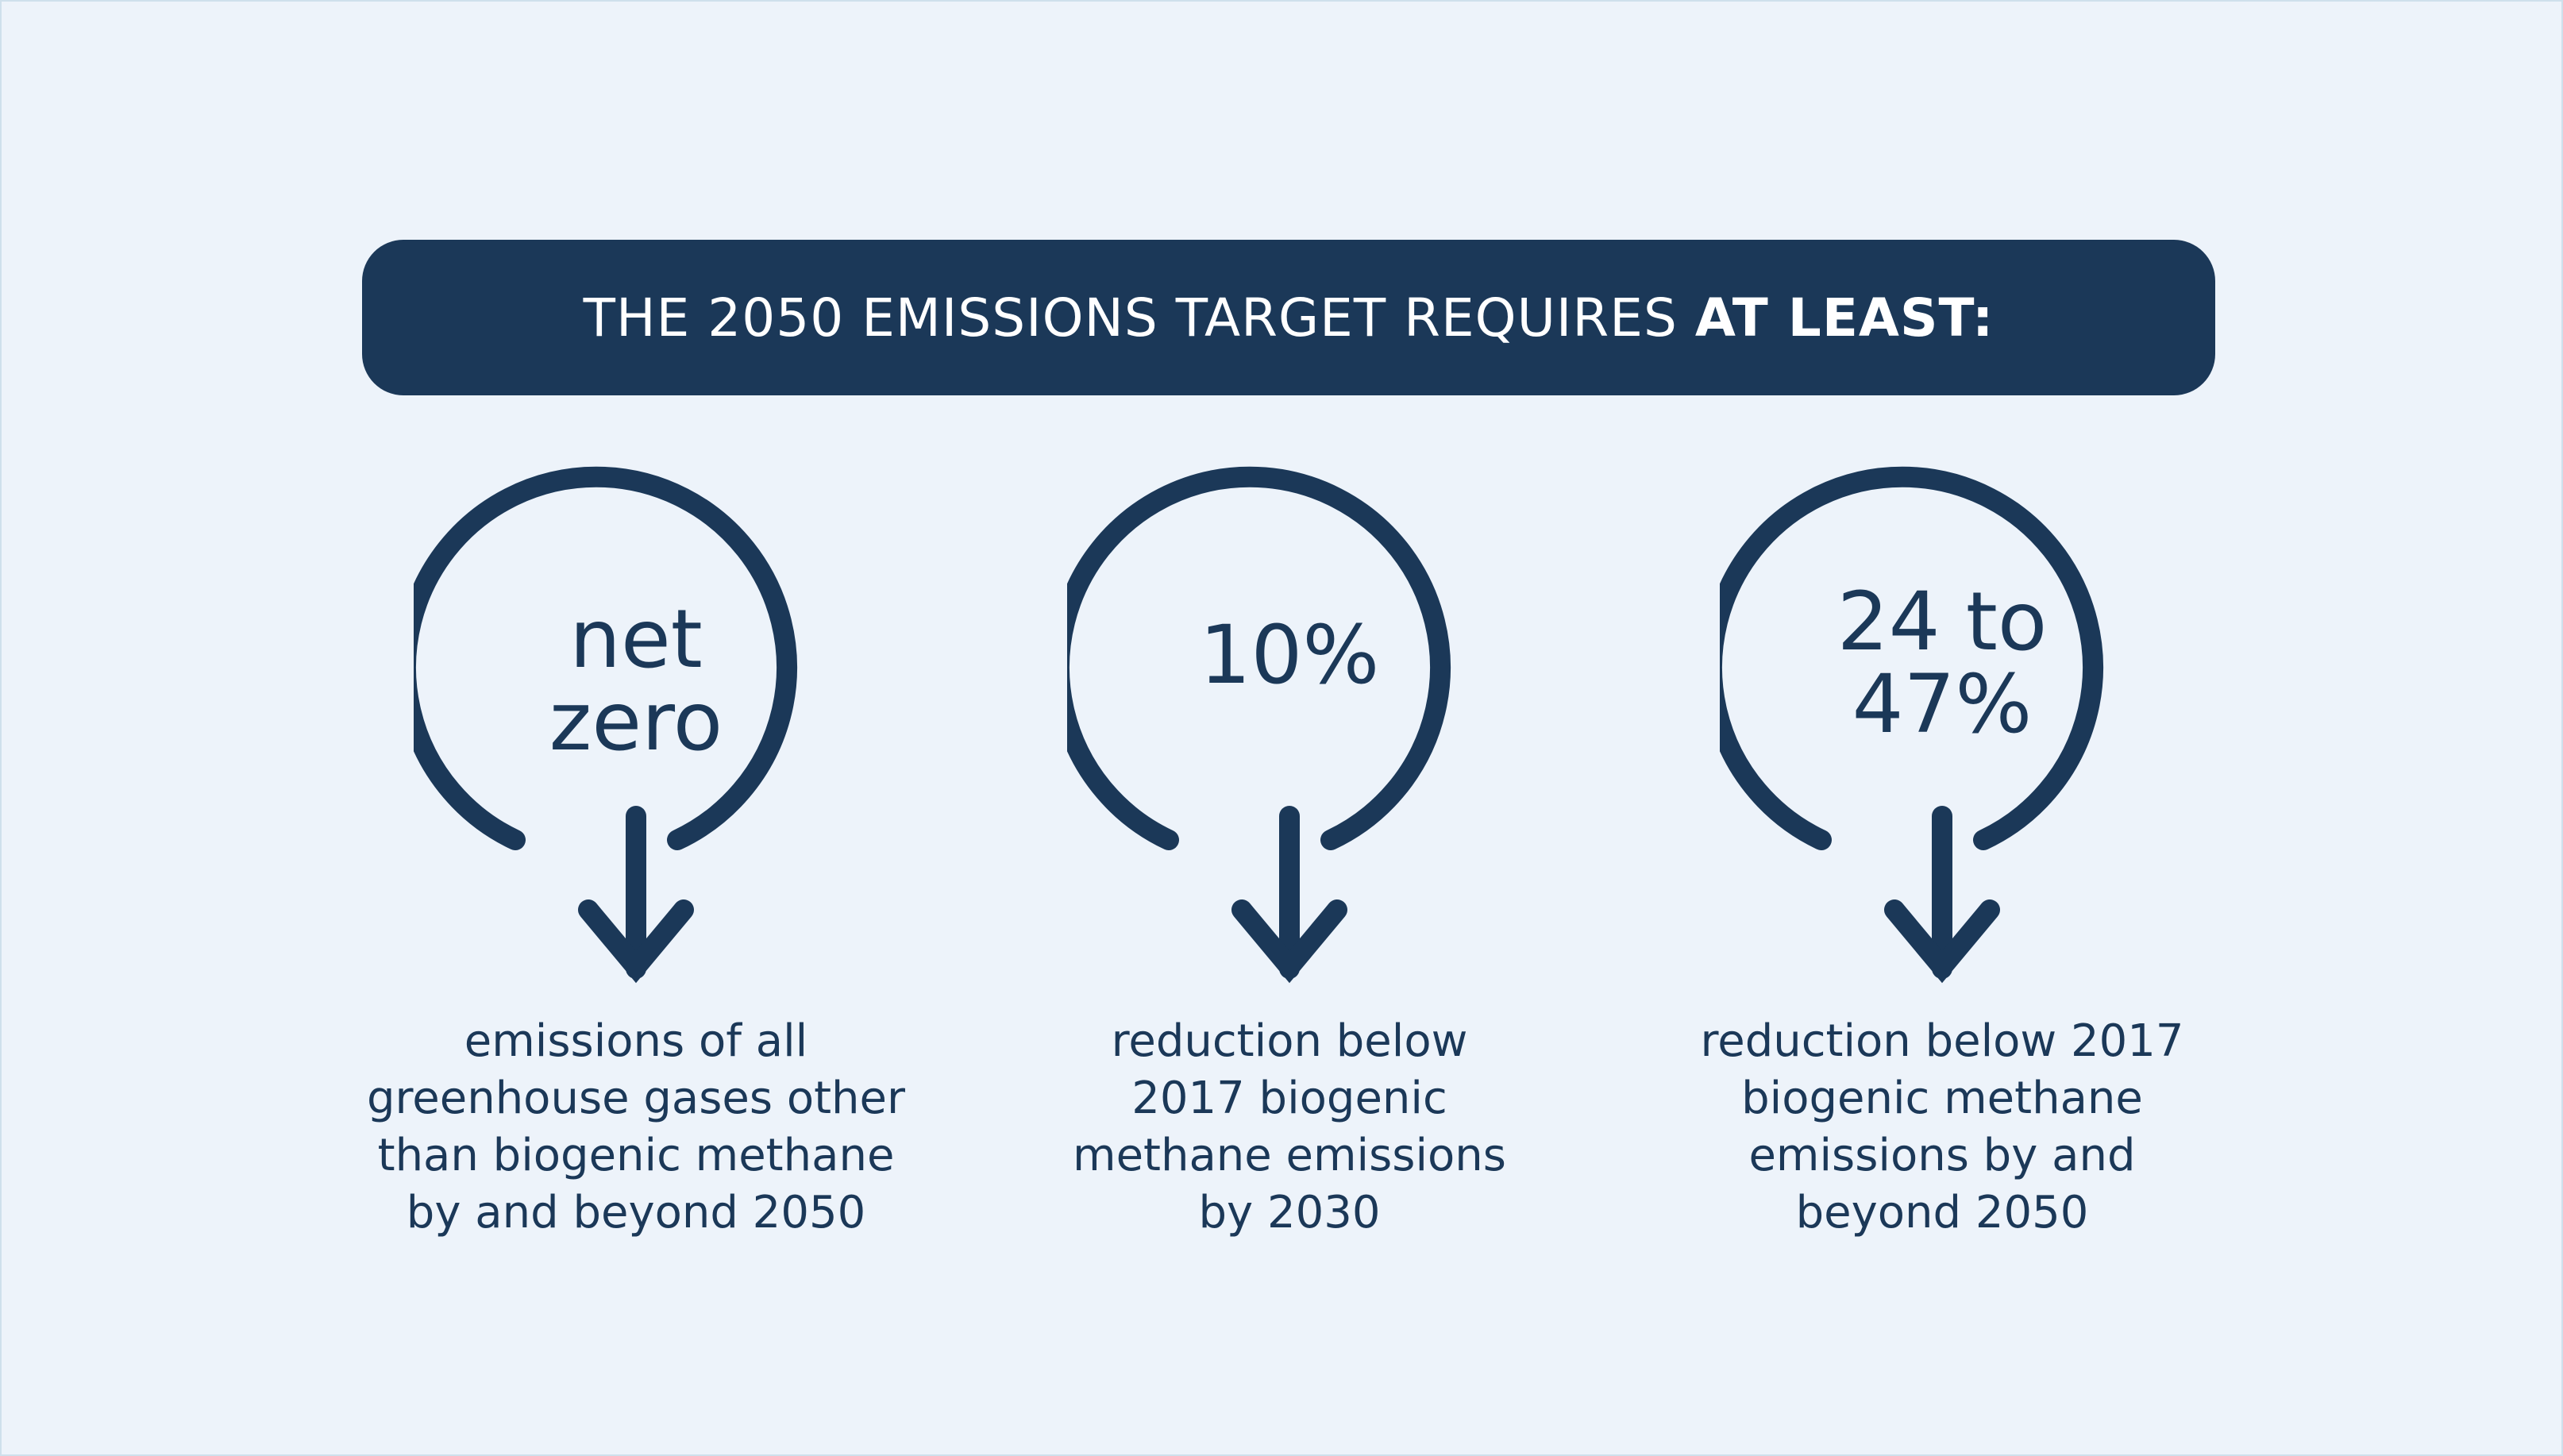  What do you see at coordinates (1139, 318) in the screenshot?
I see `header-title-prefix: THE 2050 EMISSIONS TARGET REQUIRES` at bounding box center [1139, 318].